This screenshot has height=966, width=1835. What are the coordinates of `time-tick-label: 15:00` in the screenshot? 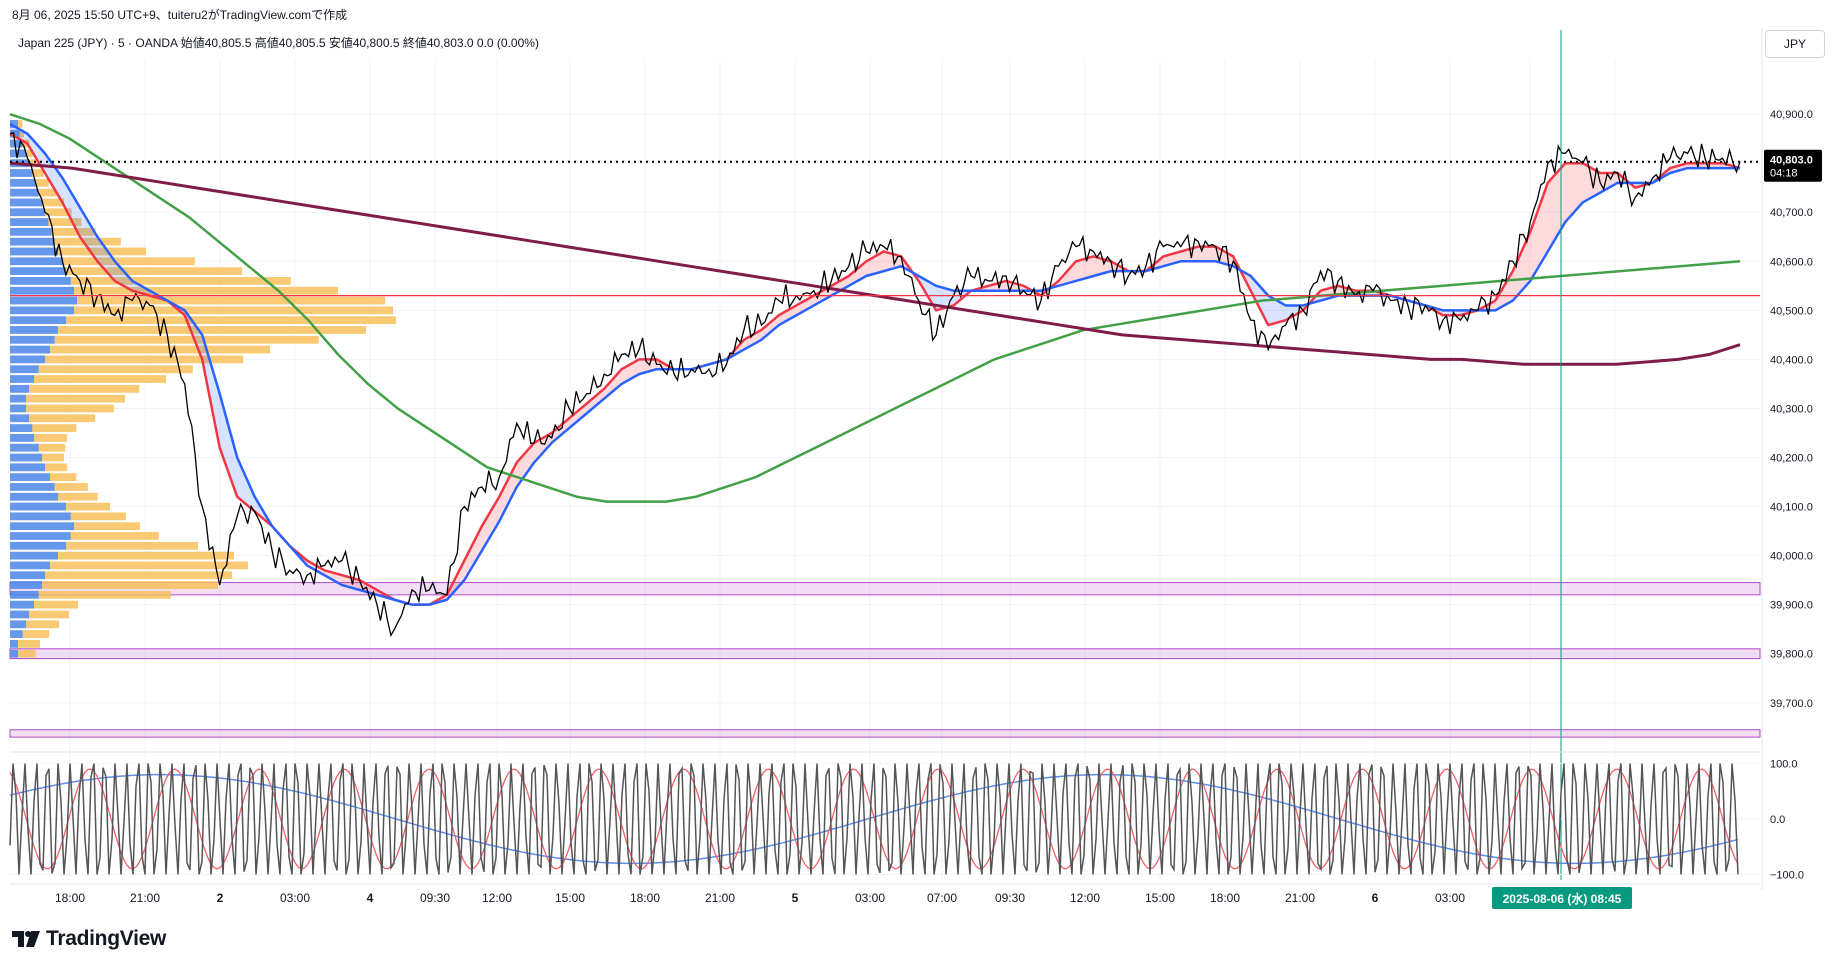 It's located at (1160, 898).